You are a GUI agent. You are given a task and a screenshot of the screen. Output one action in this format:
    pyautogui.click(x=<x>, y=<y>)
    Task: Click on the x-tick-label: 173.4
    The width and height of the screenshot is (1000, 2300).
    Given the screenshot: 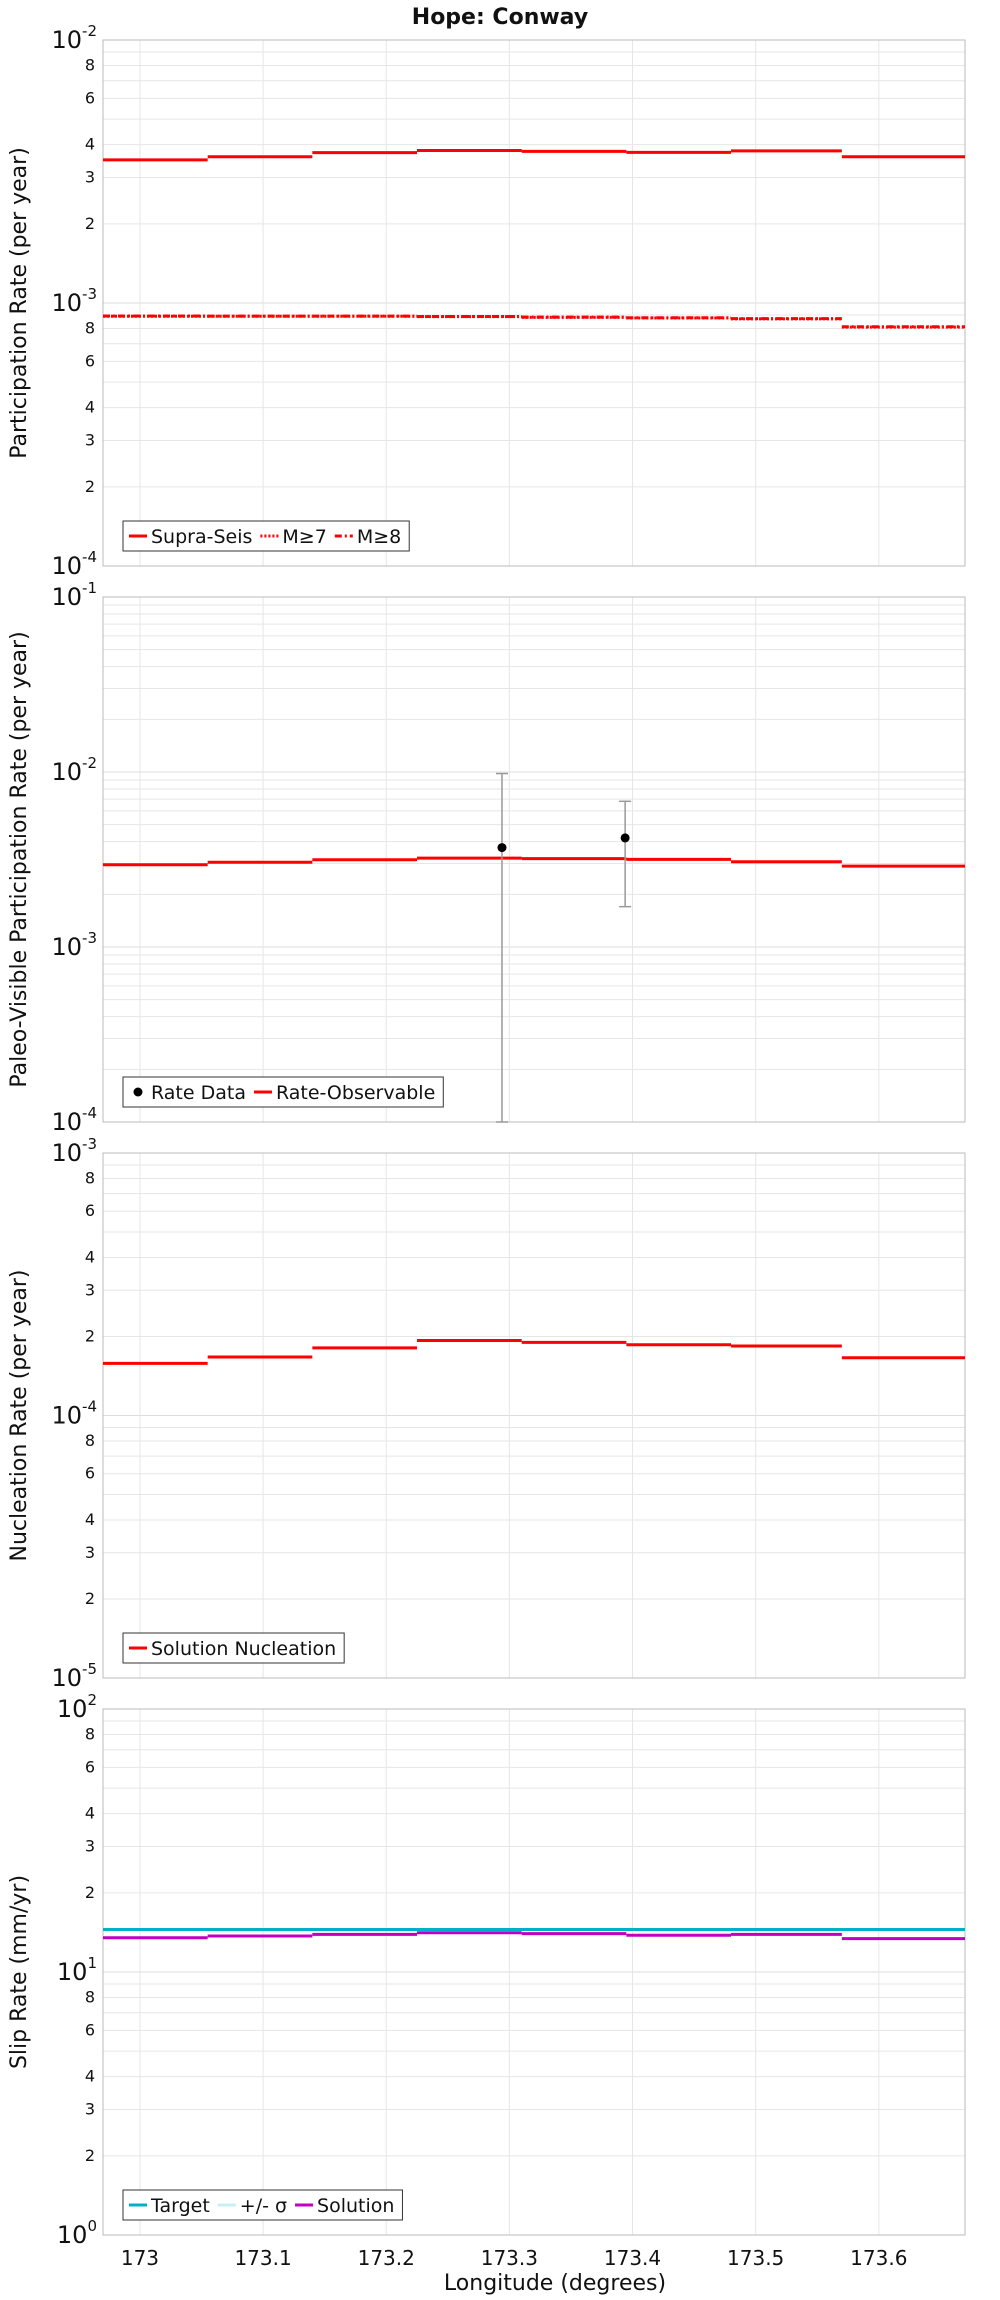 What is the action you would take?
    pyautogui.click(x=632, y=2258)
    